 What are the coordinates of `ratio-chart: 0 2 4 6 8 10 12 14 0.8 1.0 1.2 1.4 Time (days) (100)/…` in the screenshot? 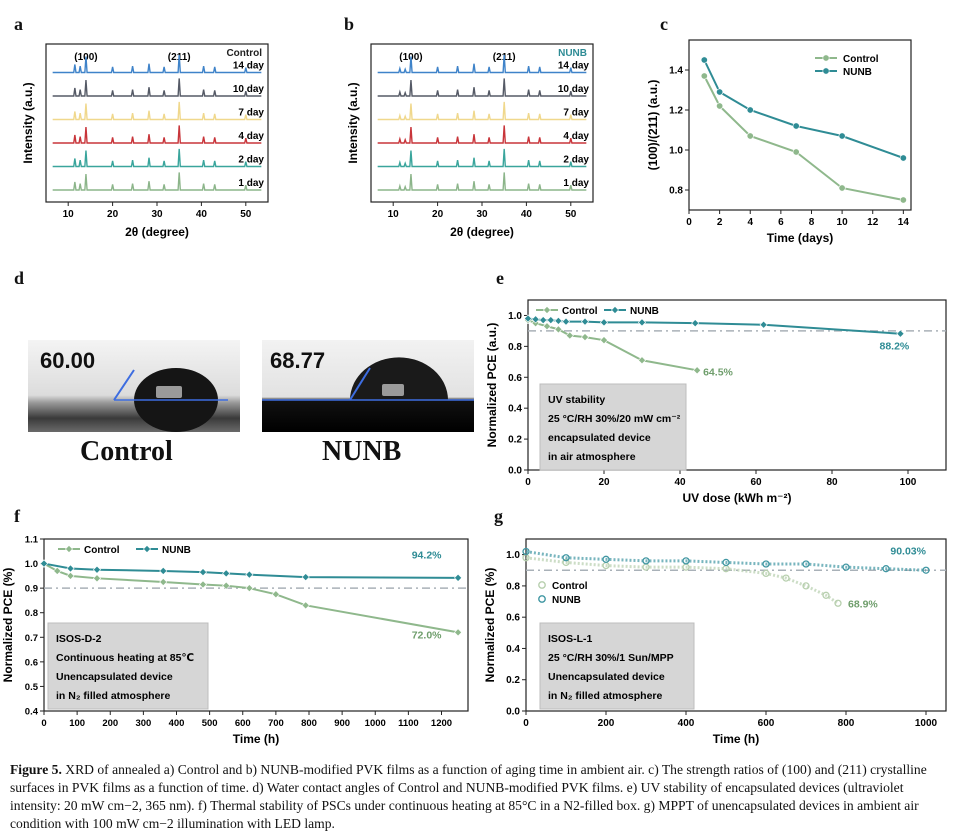 It's located at (779, 142).